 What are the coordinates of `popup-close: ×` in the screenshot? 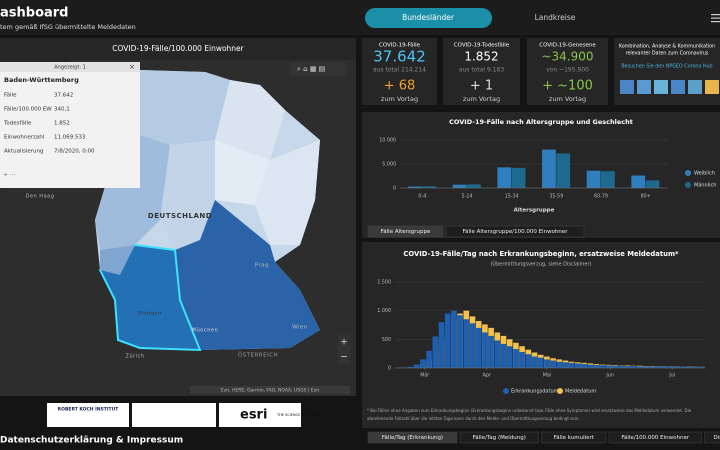 It's located at (132, 67).